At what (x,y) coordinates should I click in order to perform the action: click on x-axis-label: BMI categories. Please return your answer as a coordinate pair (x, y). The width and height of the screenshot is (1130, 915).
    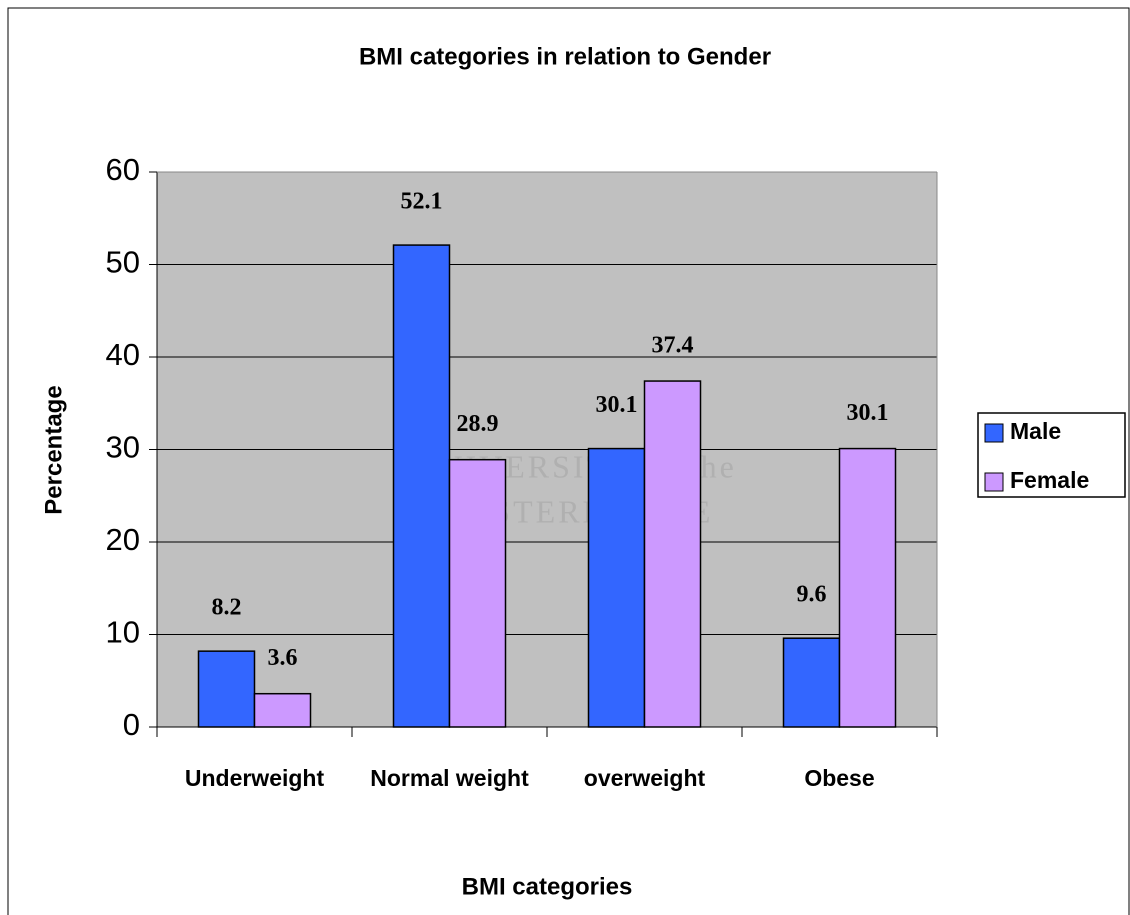
    Looking at the image, I should click on (547, 886).